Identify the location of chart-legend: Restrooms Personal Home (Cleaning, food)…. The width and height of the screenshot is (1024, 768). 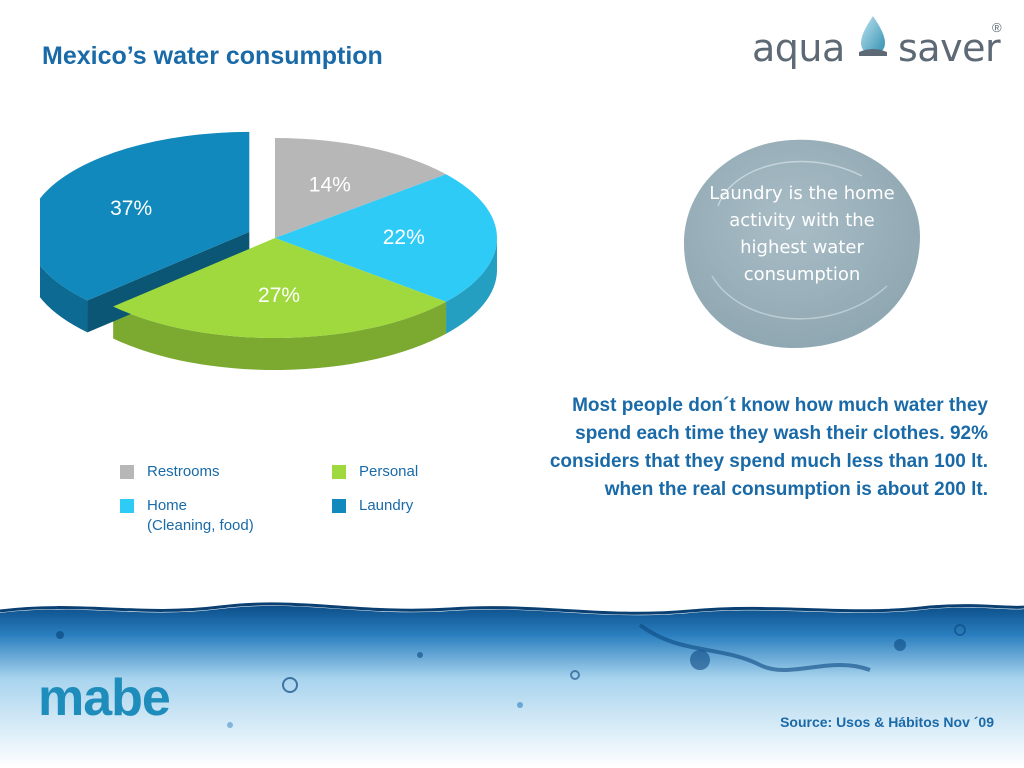
(290, 502).